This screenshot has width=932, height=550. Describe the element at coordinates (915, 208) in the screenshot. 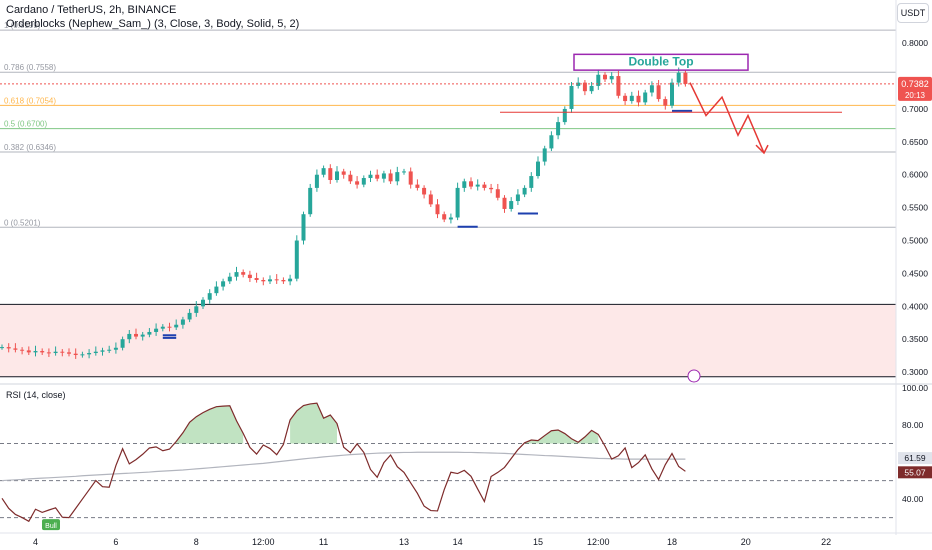

I see `price-tick-label: 0.5500` at that location.